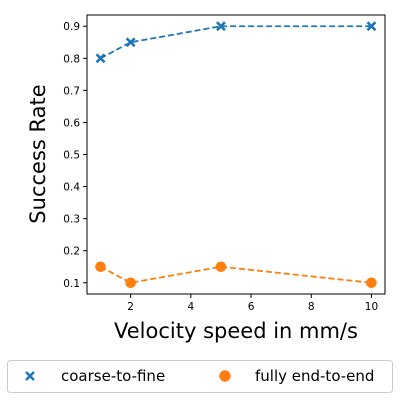 Image resolution: width=400 pixels, height=400 pixels. I want to click on legend-label: coarse-to-fine, so click(113, 376).